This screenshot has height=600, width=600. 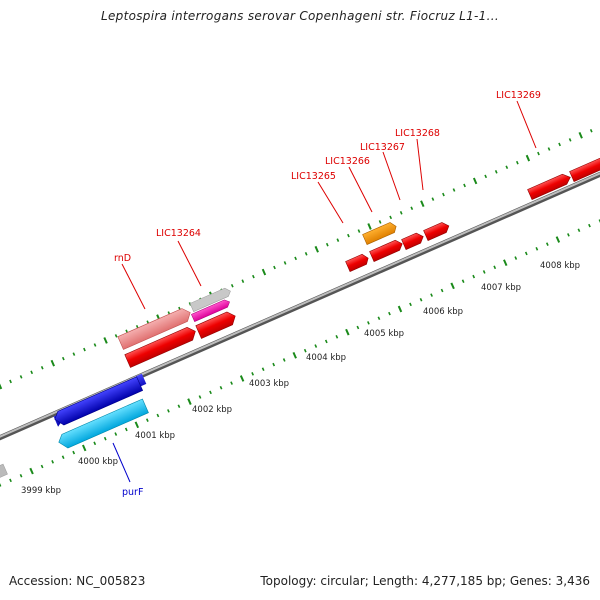 What do you see at coordinates (41, 491) in the screenshot?
I see `scale-label: 3999 kbp` at bounding box center [41, 491].